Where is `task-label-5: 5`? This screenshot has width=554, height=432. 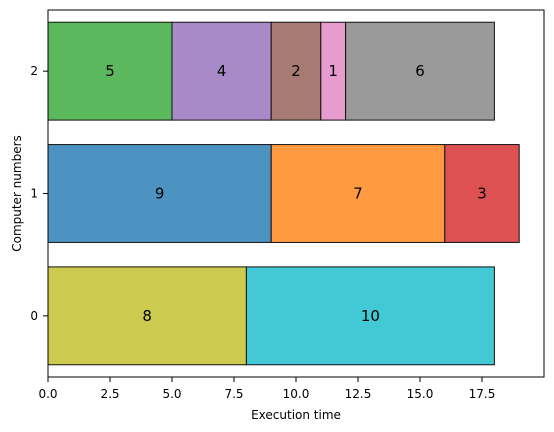
task-label-5: 5 is located at coordinates (110, 71).